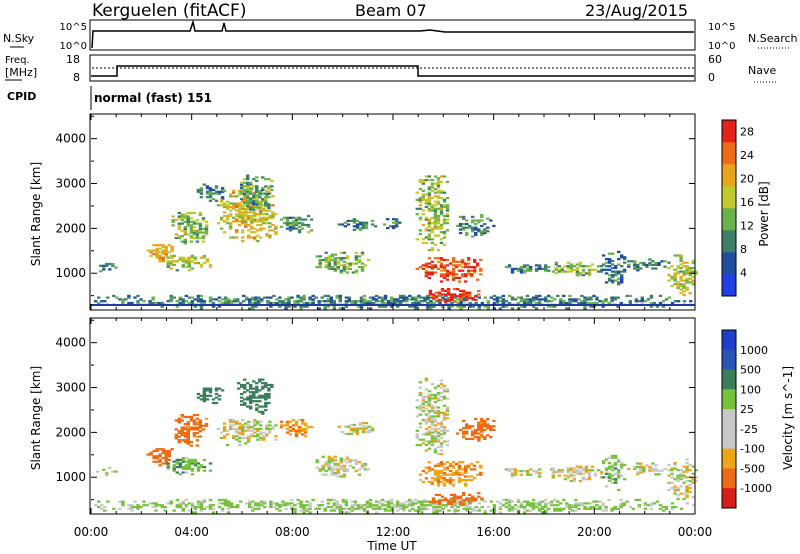 The width and height of the screenshot is (800, 554). What do you see at coordinates (70, 432) in the screenshot?
I see `velocity-ytick-label: 2000` at bounding box center [70, 432].